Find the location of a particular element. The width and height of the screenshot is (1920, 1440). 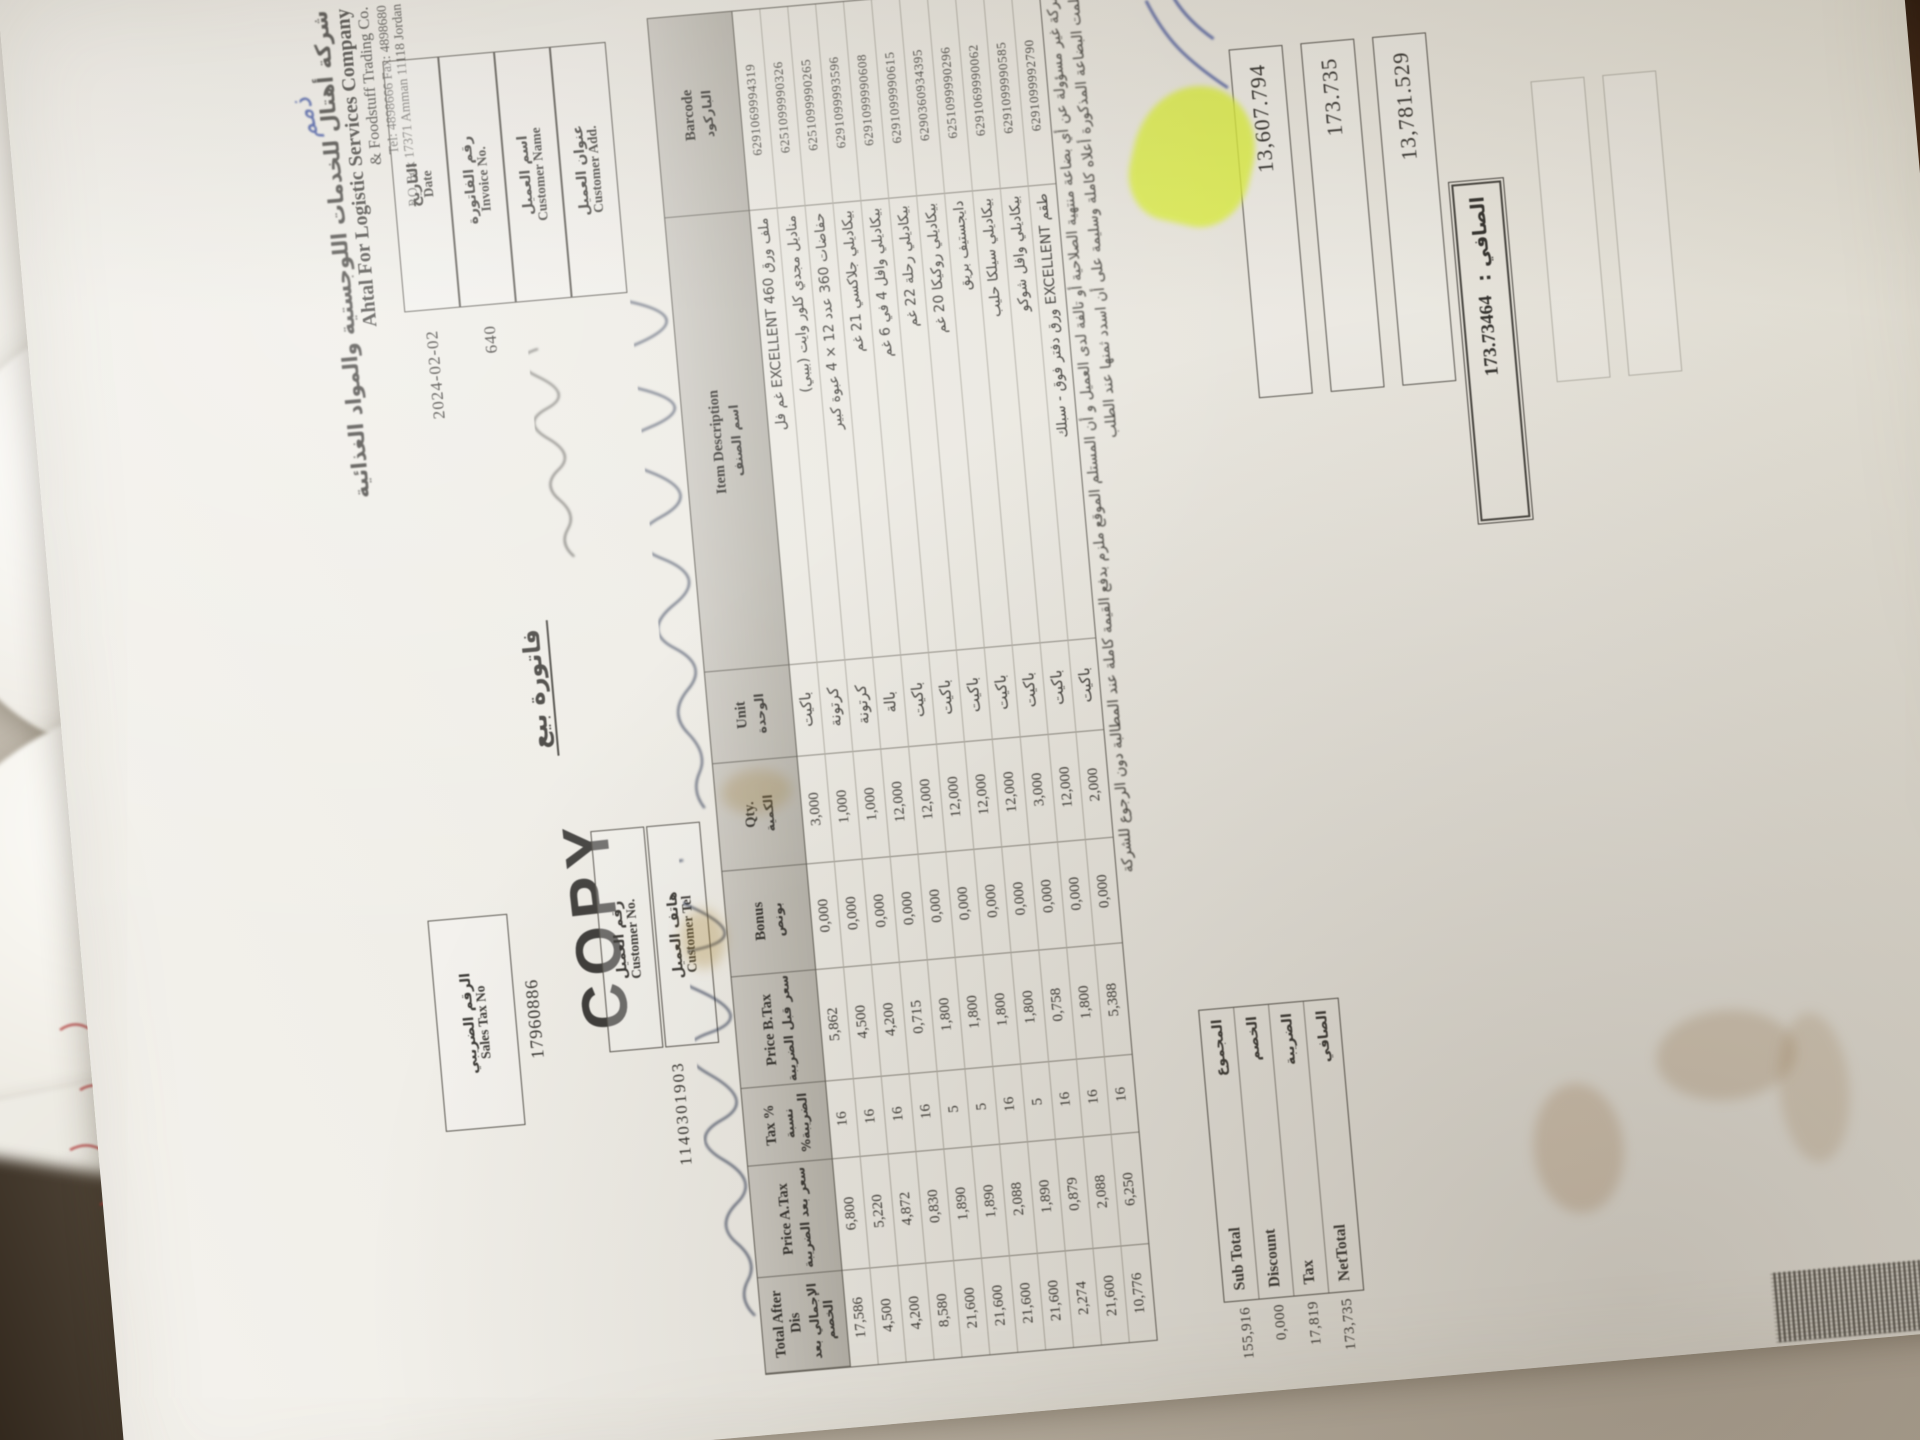

column-header: Tax % نسبة الضريبة% is located at coordinates (786, 1124).